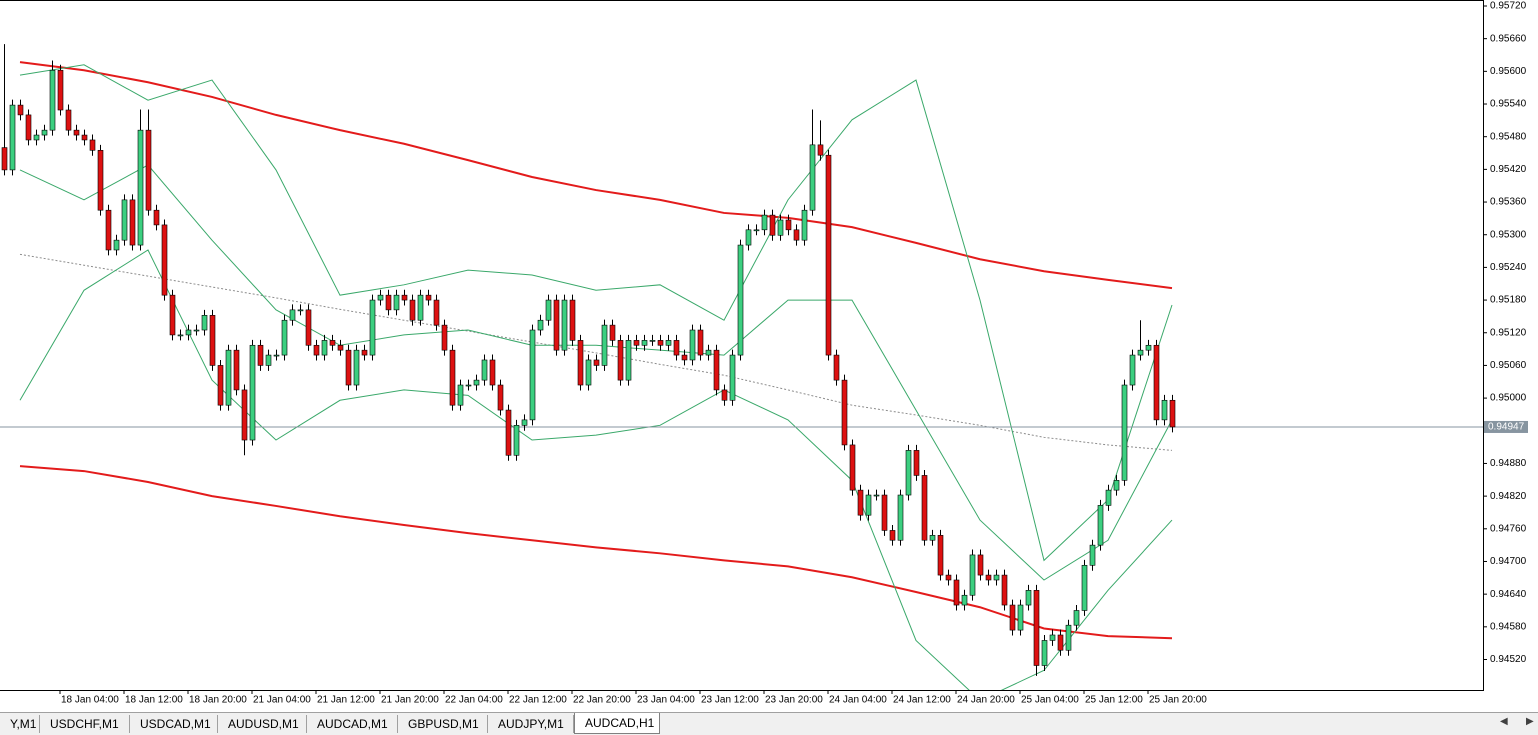 This screenshot has width=1538, height=735. Describe the element at coordinates (352, 724) in the screenshot. I see `chart-tab: AUDCAD,M1` at that location.